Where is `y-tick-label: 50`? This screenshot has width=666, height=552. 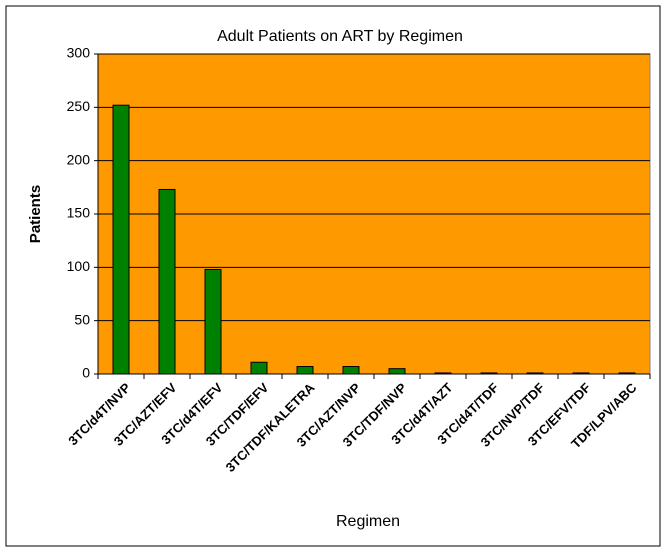
y-tick-label: 50 is located at coordinates (82, 319).